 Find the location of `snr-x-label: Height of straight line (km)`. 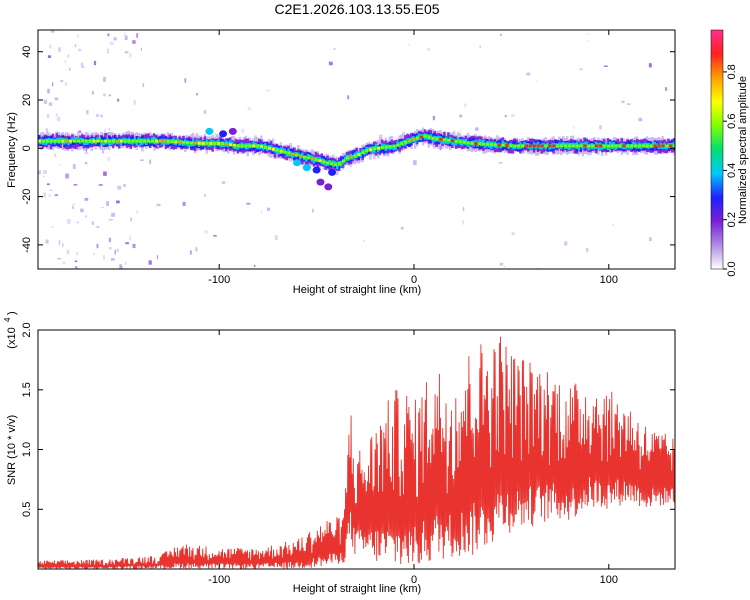

snr-x-label: Height of straight line (km) is located at coordinates (357, 589).